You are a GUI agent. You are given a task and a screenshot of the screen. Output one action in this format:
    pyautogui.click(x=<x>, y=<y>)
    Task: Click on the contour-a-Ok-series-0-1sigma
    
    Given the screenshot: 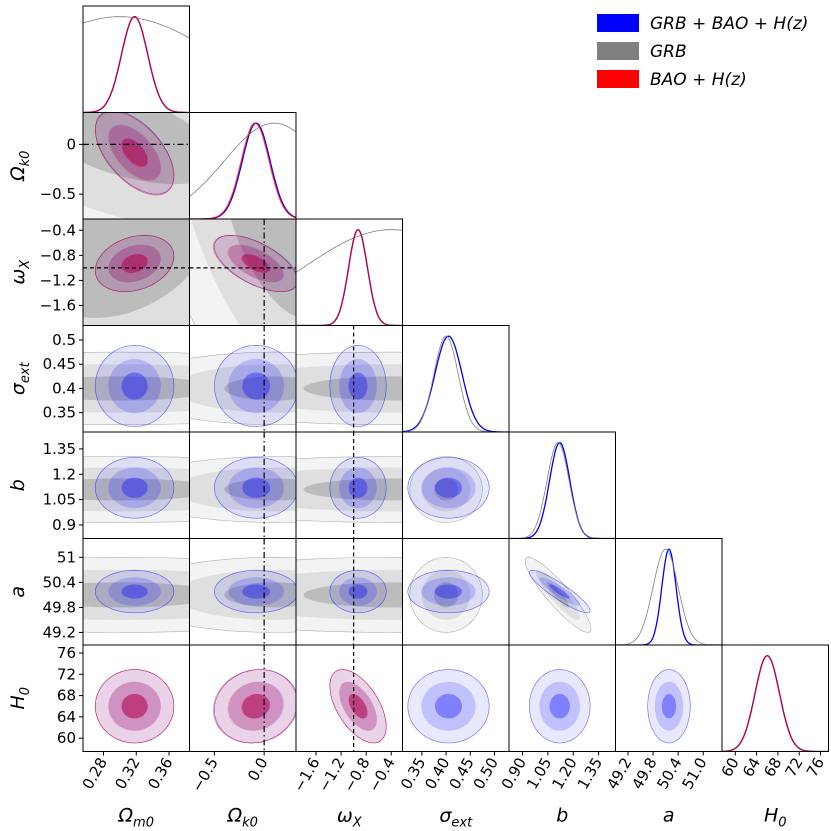 What is the action you would take?
    pyautogui.click(x=256, y=591)
    